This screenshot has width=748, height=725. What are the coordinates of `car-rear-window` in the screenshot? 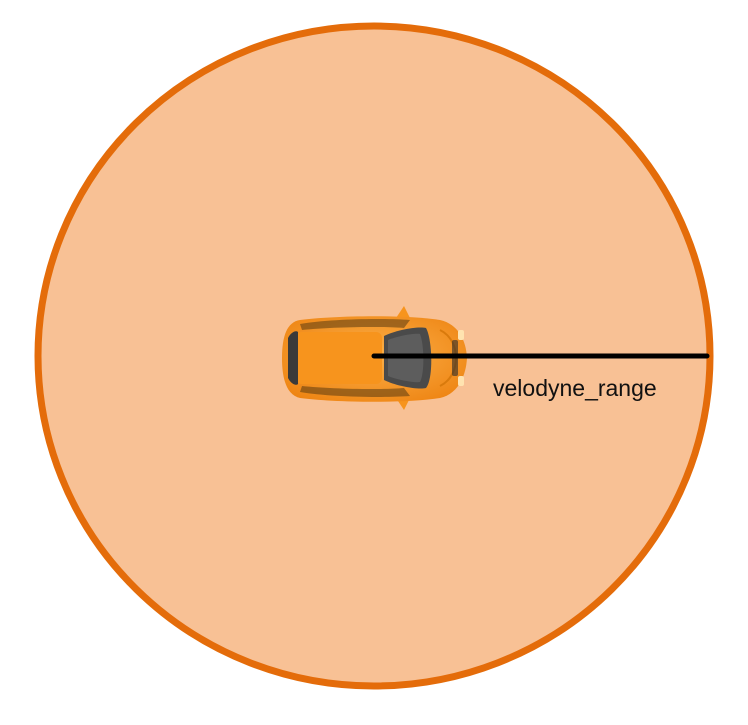 It's located at (293, 358).